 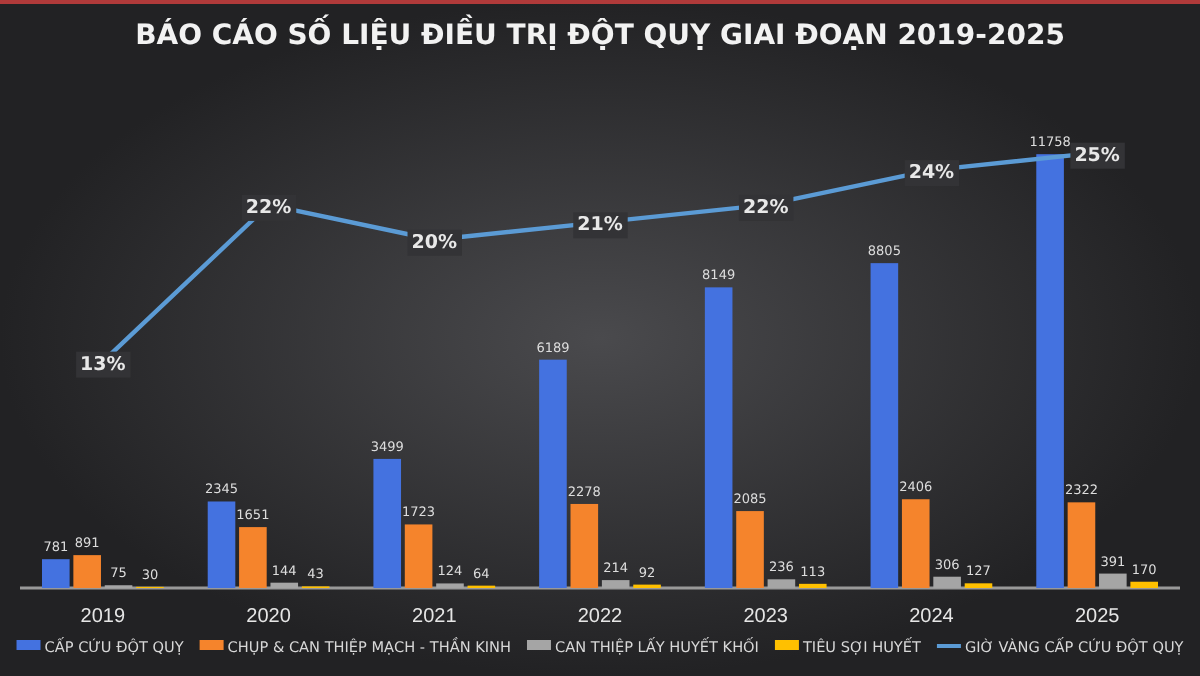 What do you see at coordinates (103, 364) in the screenshot?
I see `data-label: 13%` at bounding box center [103, 364].